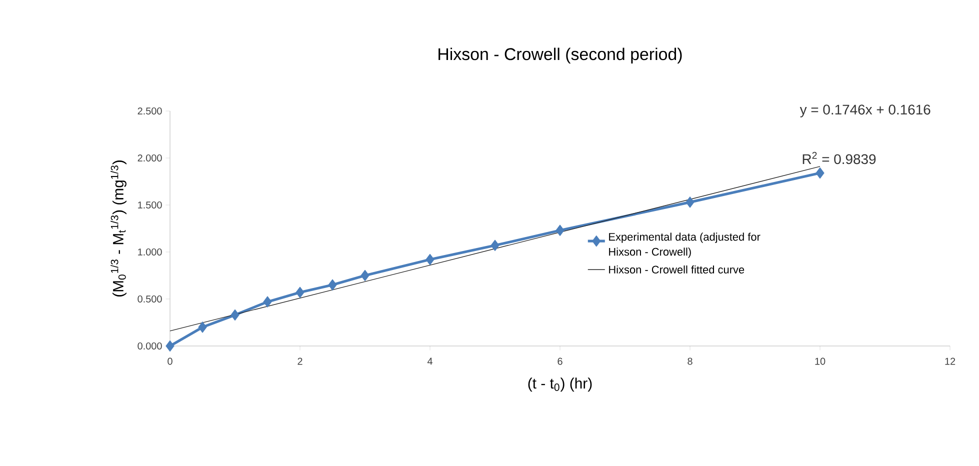  What do you see at coordinates (150, 346) in the screenshot?
I see `y-tick-label: 0.000` at bounding box center [150, 346].